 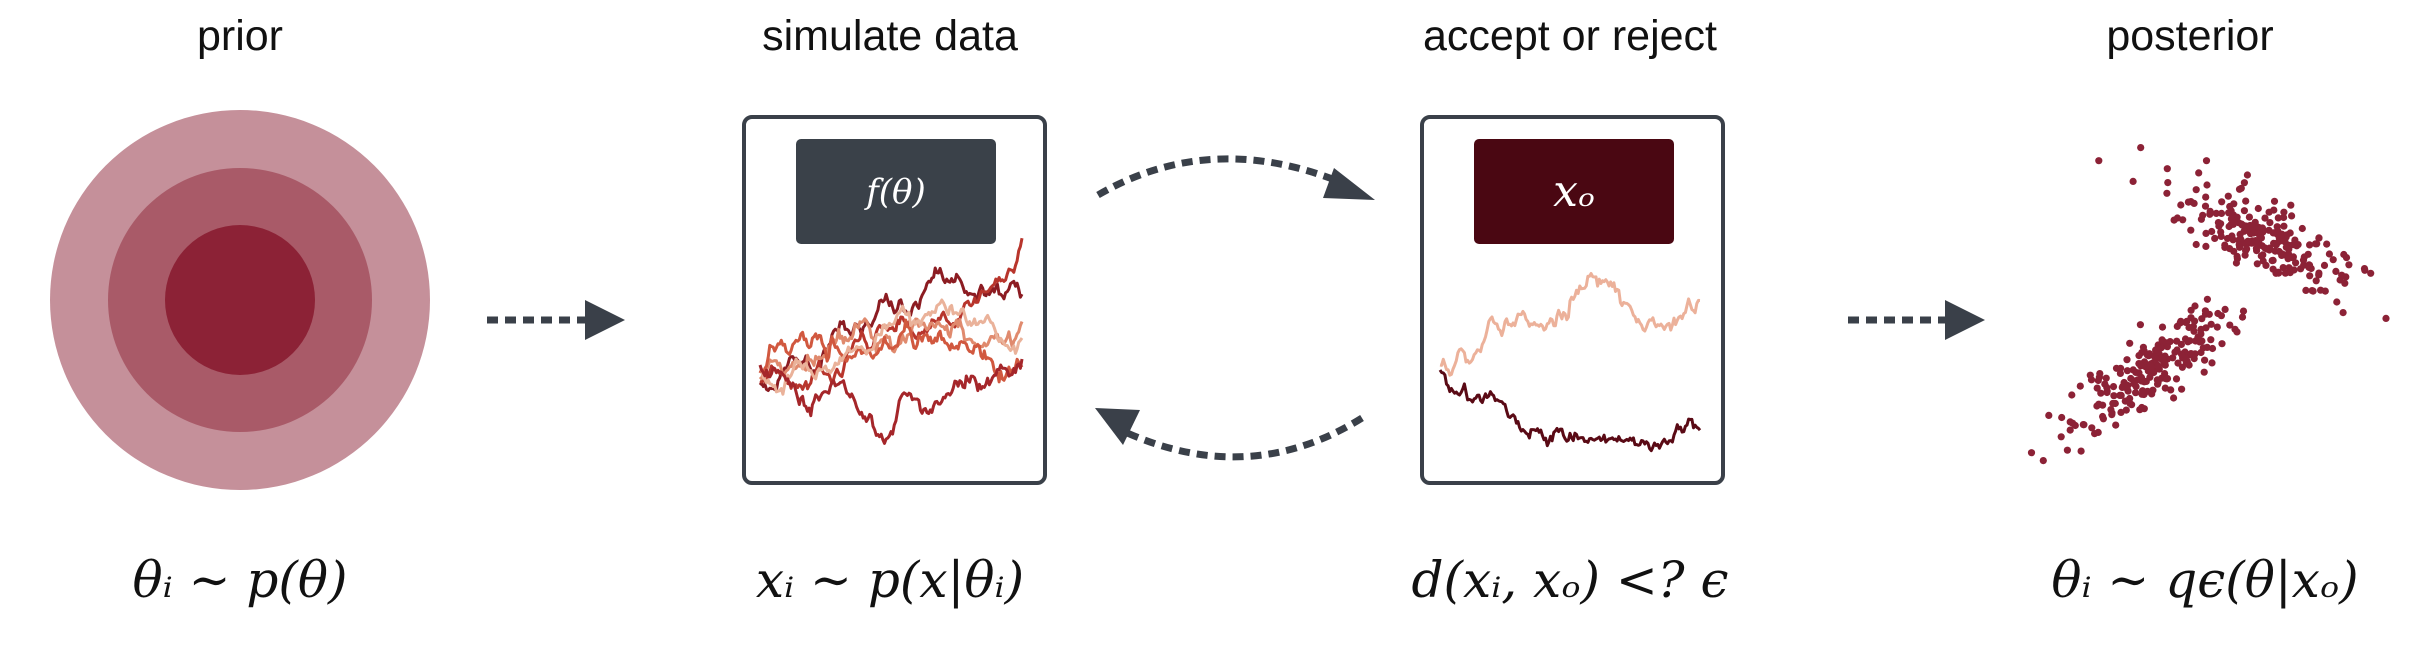 What do you see at coordinates (1570, 580) in the screenshot?
I see `formula-accept: d(xᵢ, xₒ) <? ϵ` at bounding box center [1570, 580].